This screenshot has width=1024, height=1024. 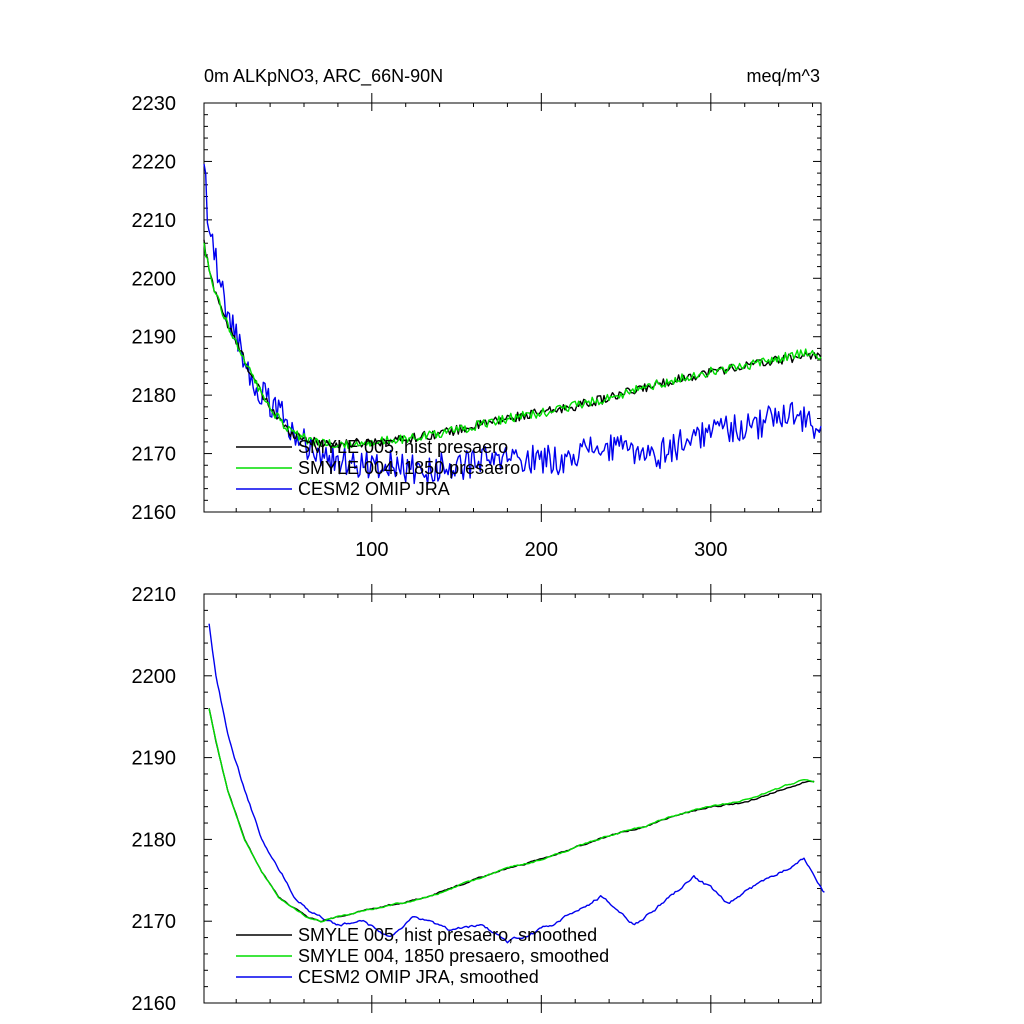 I want to click on top-panel-units: meq/m^3, so click(x=783, y=76).